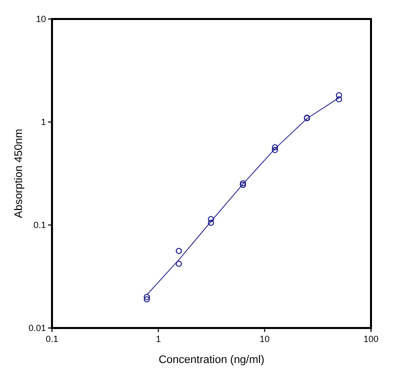 This screenshot has width=400, height=381. I want to click on y-tick-label: 1, so click(43, 122).